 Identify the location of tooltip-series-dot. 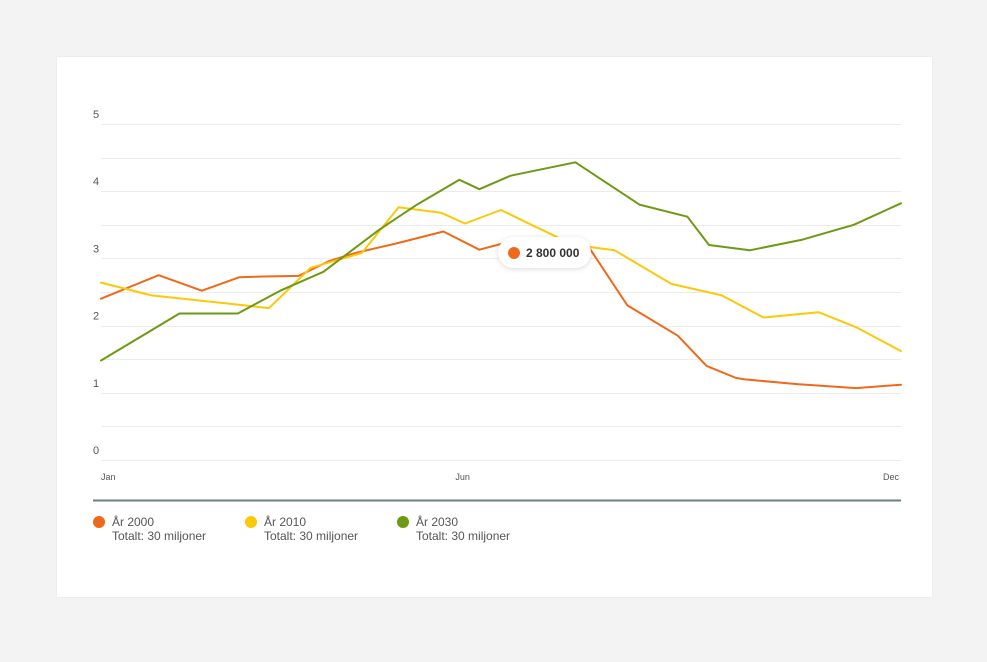
(514, 252).